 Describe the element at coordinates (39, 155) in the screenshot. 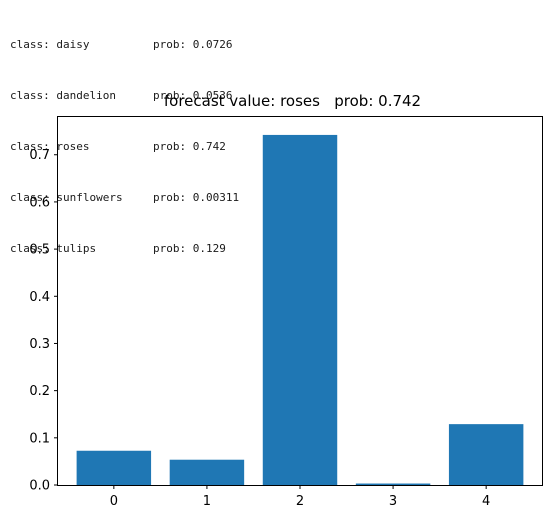

I see `y-tick-label: 0.7` at that location.